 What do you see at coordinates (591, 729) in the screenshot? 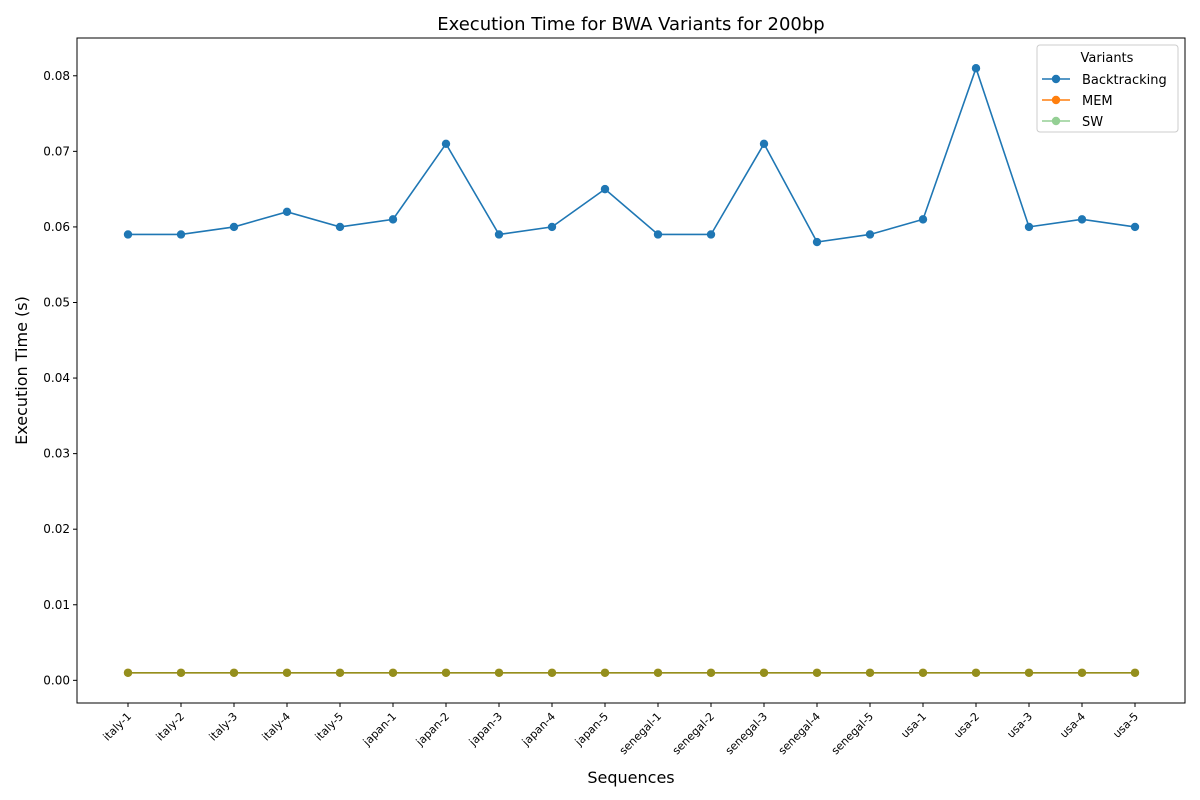
I see `x-tick-label: japan-5` at bounding box center [591, 729].